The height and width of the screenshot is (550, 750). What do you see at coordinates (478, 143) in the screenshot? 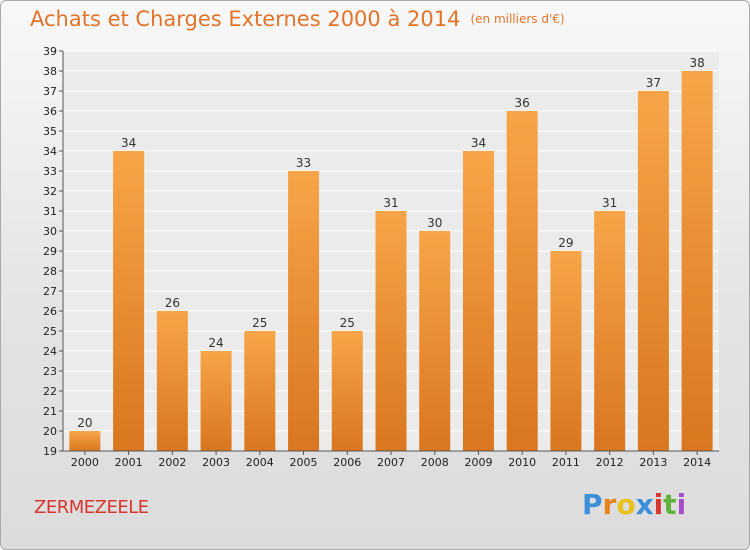
I see `data-label-2009: 34` at bounding box center [478, 143].